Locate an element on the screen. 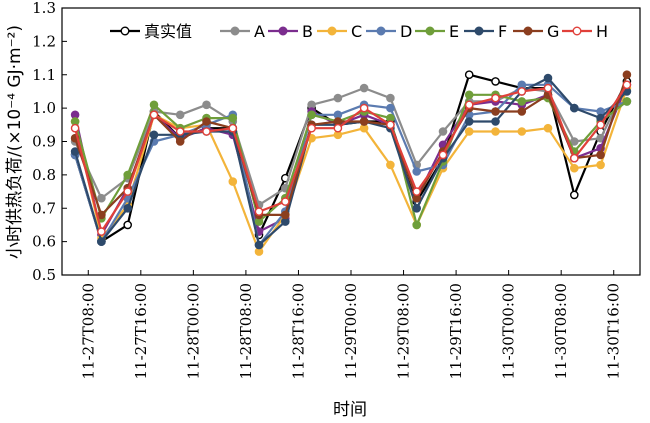 This screenshot has height=423, width=650. x-tick-label: 11-28T00:00 is located at coordinates (193, 331).